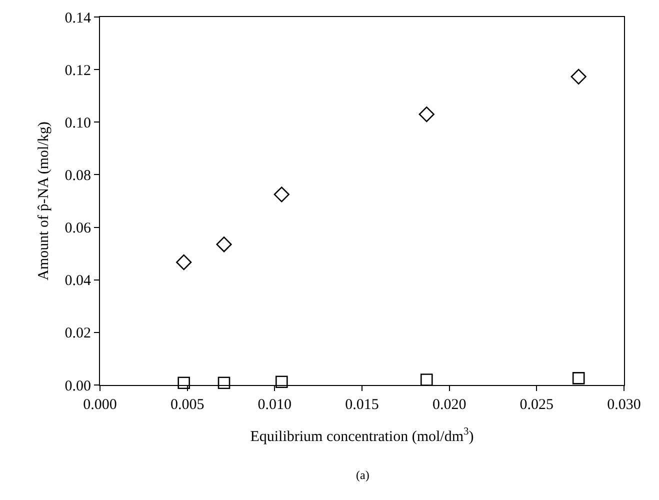 This screenshot has width=659, height=500. I want to click on y-tick-label: 0.06, so click(78, 228).